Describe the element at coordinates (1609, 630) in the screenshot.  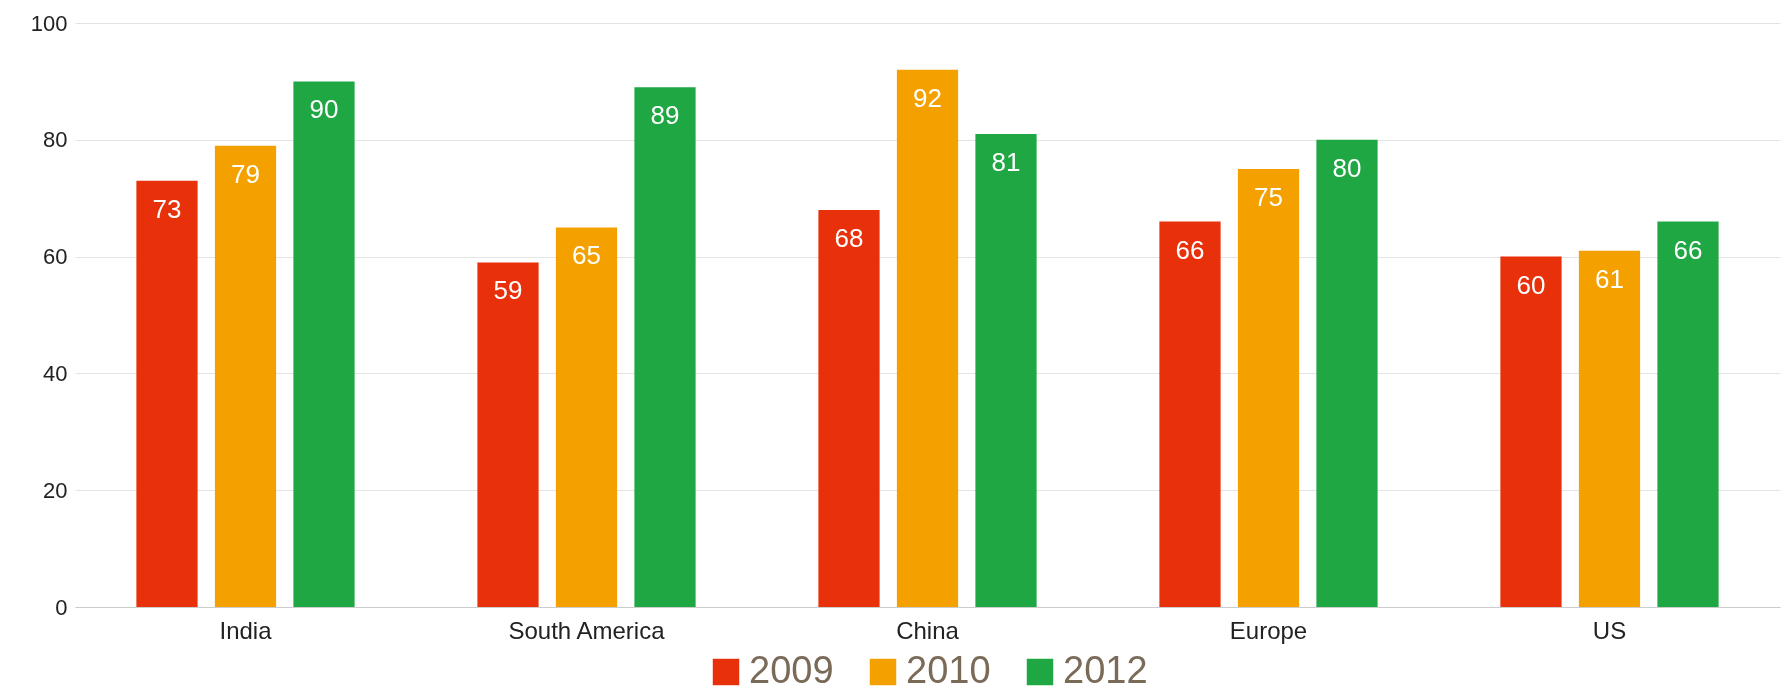
I see `x-tick-label: US` at that location.